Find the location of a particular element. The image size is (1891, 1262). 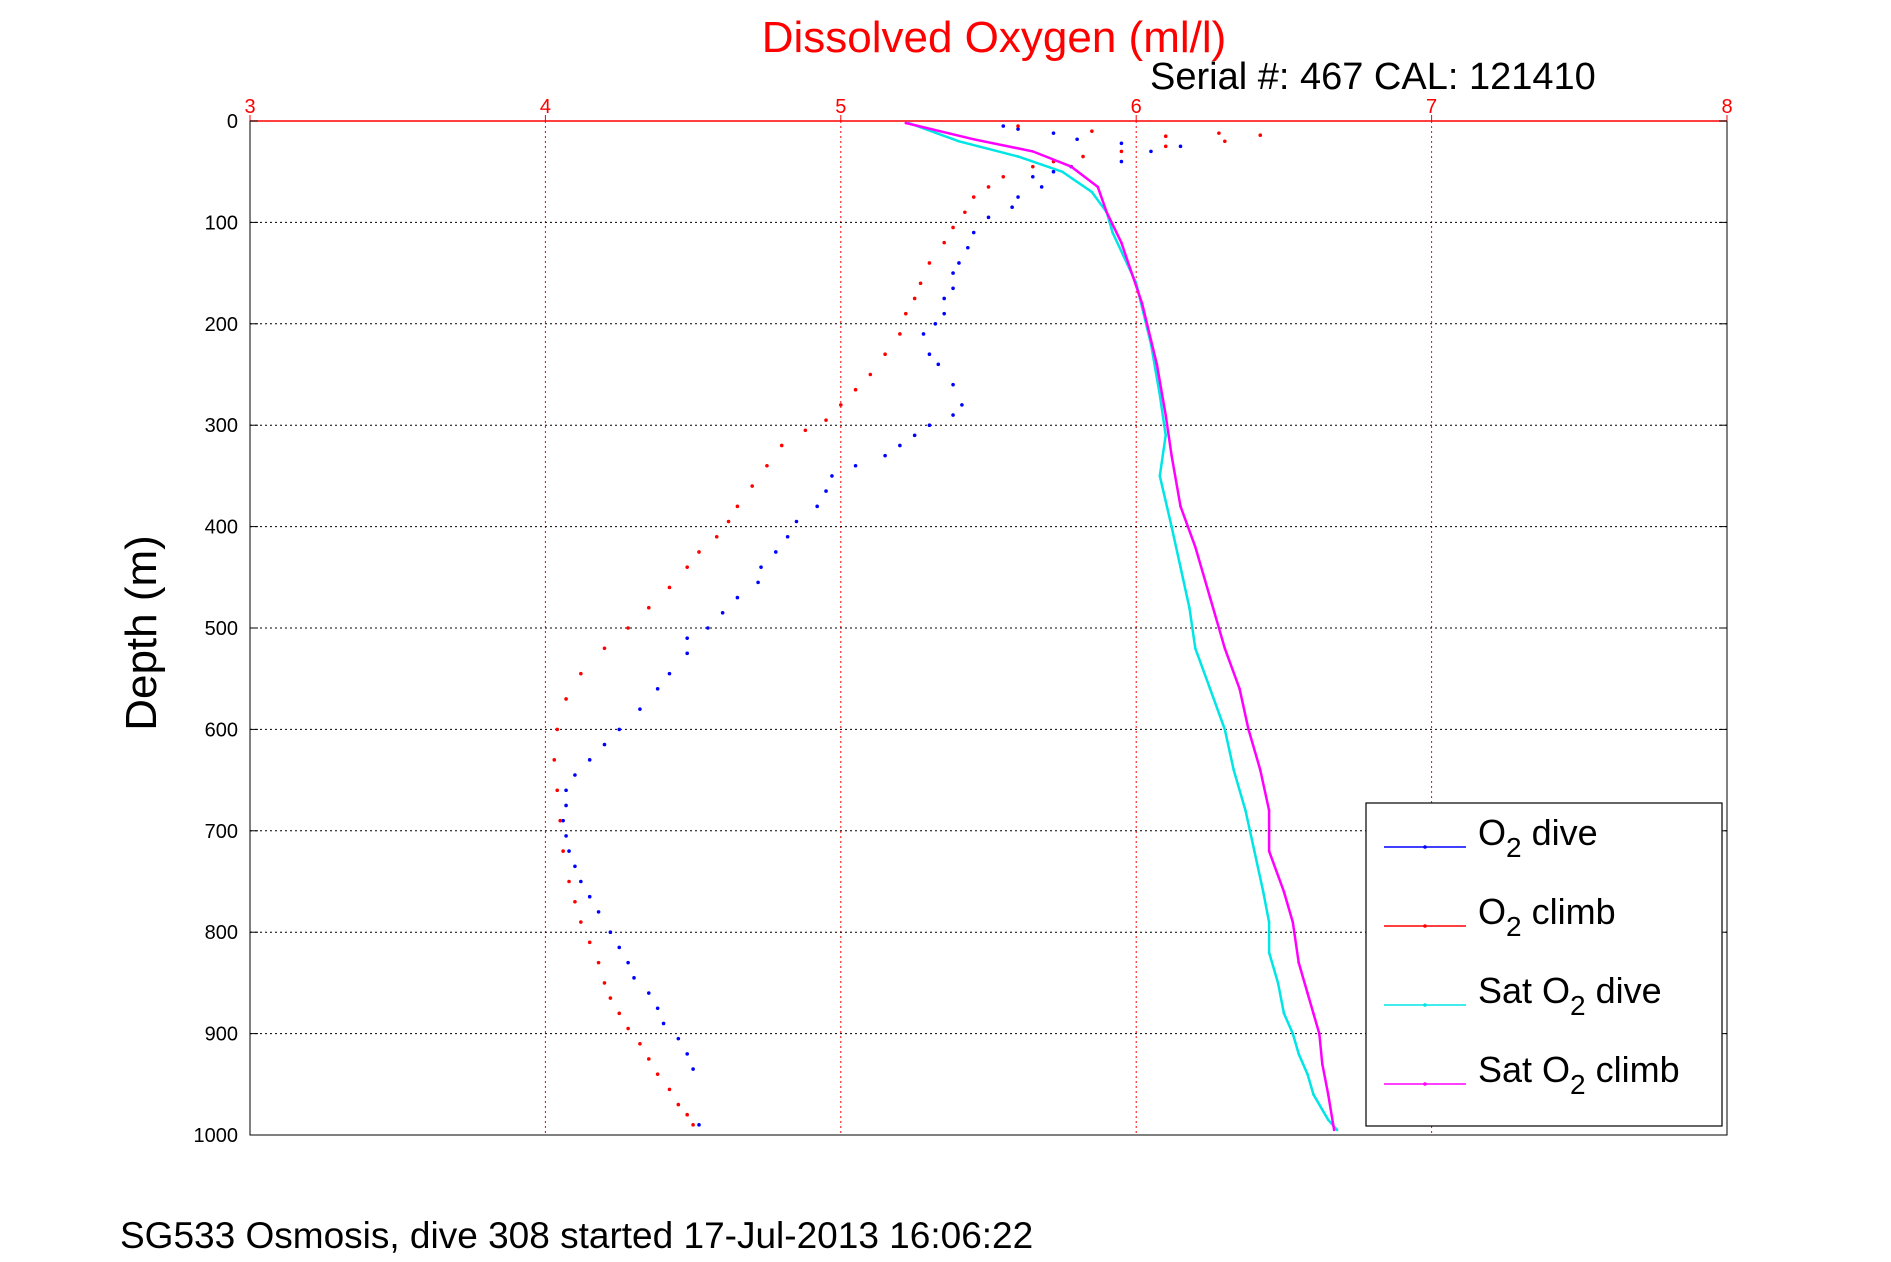

y-tick-label: 0 is located at coordinates (232, 122).